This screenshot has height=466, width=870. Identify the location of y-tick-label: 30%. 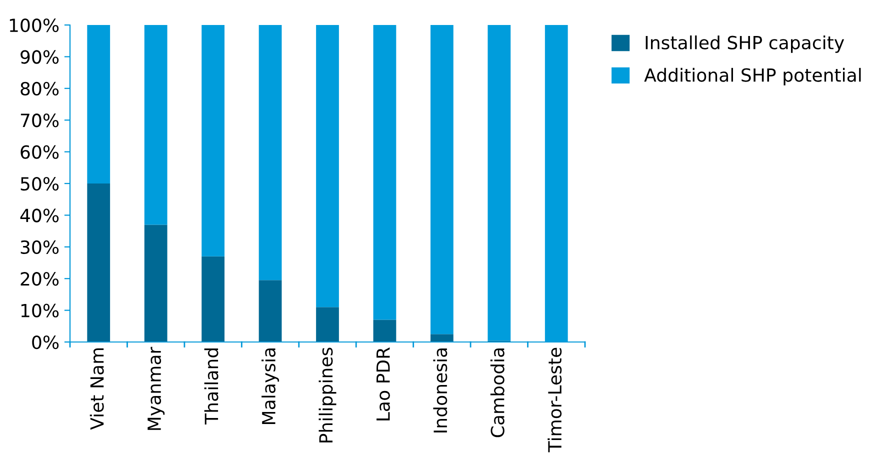
(39, 247).